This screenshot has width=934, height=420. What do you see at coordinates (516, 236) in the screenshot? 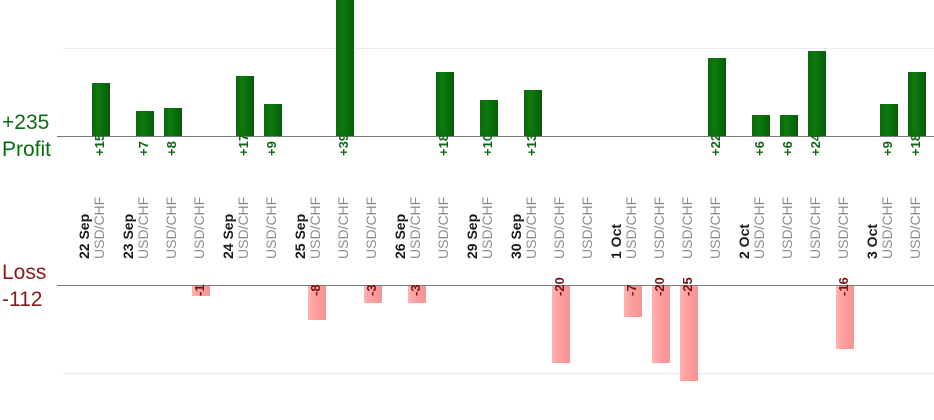
I see `group-date-label: 30 Sep` at bounding box center [516, 236].